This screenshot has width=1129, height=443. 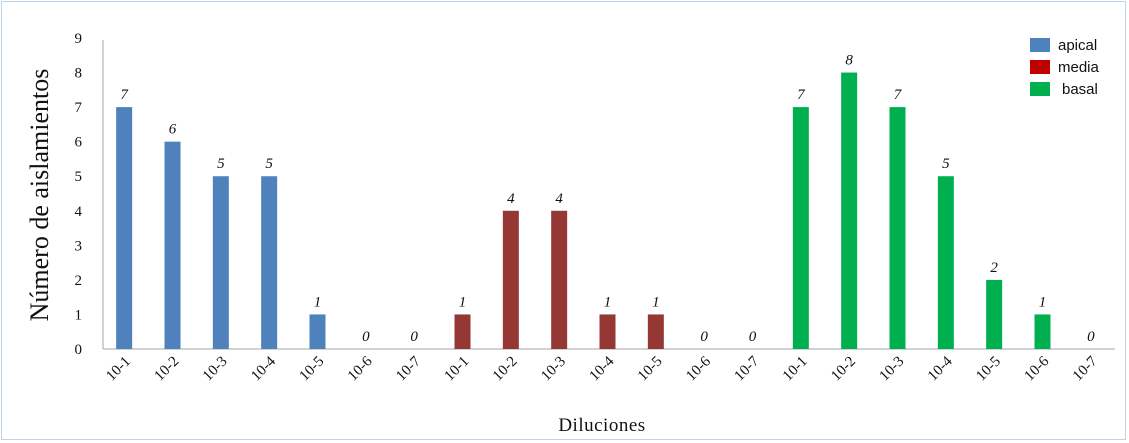 I want to click on data-label: 2, so click(x=994, y=268).